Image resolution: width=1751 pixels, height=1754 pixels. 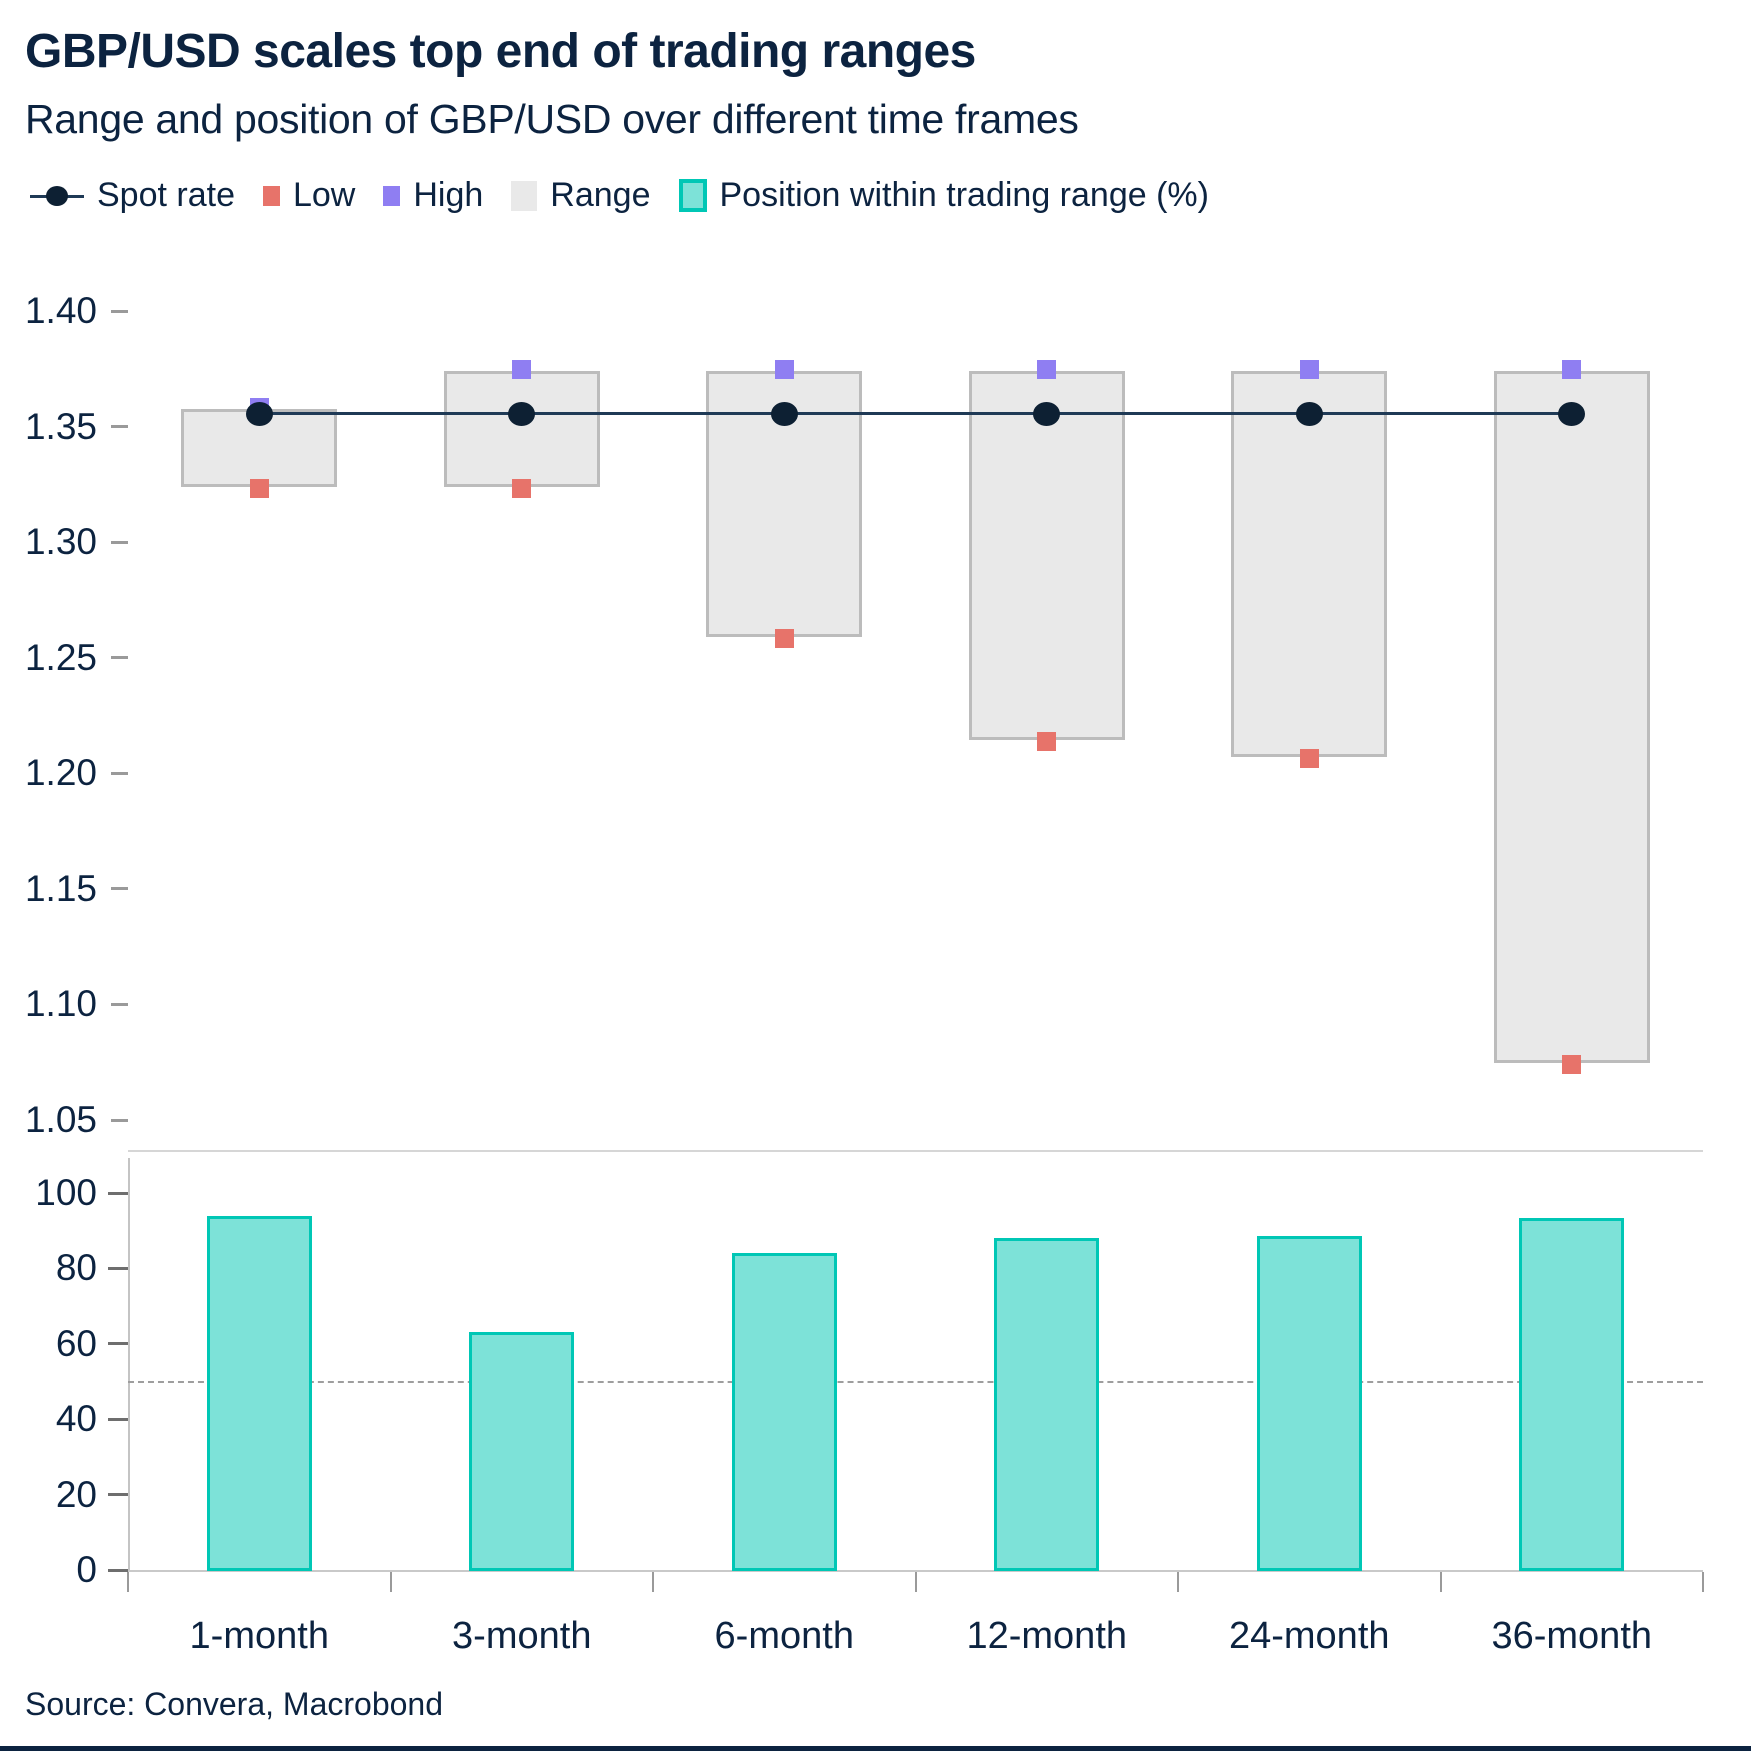 What do you see at coordinates (915, 414) in the screenshot?
I see `spot-rate-line` at bounding box center [915, 414].